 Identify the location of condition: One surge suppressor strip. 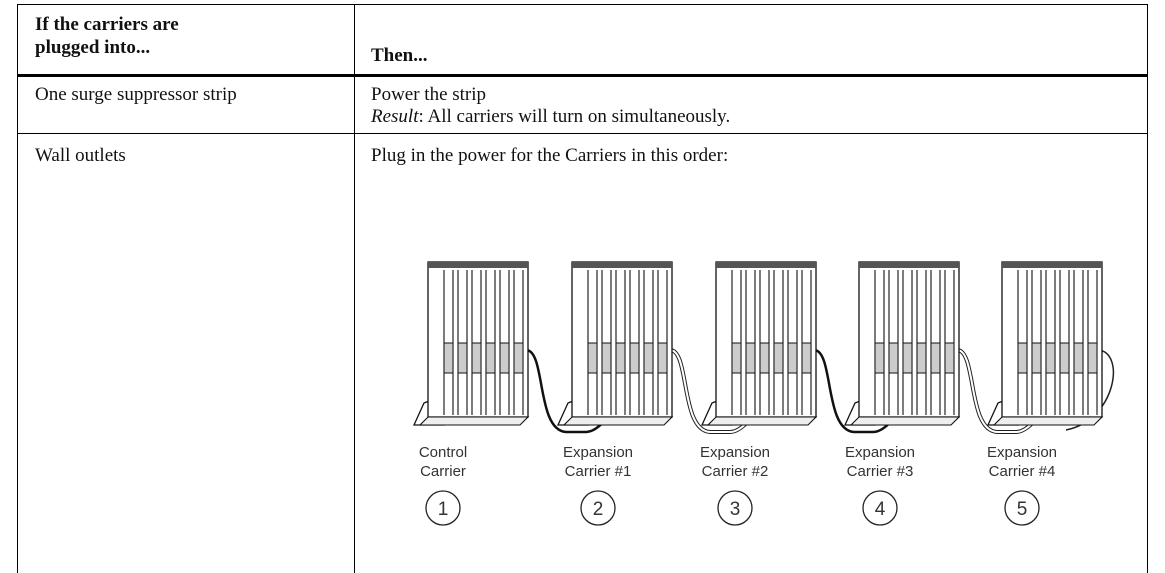
(136, 94).